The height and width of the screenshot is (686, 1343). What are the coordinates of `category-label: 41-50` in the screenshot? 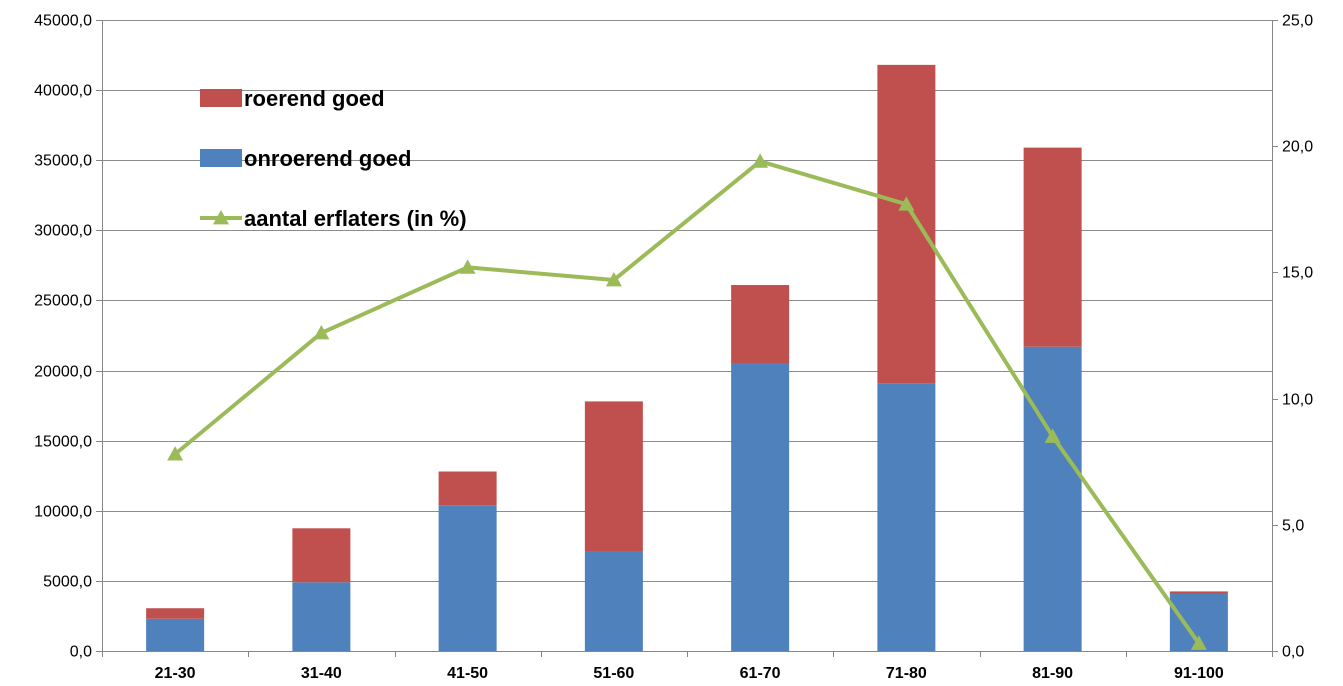 It's located at (467, 673).